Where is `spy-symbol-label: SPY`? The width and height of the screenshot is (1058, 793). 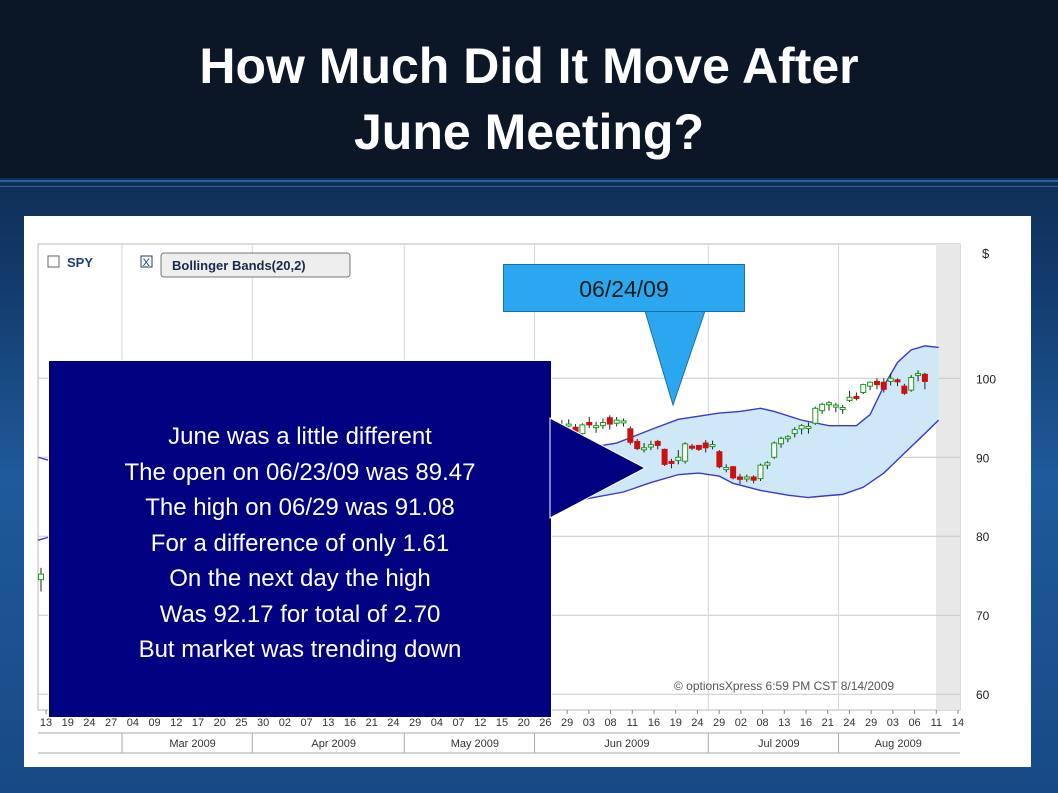 spy-symbol-label: SPY is located at coordinates (80, 262).